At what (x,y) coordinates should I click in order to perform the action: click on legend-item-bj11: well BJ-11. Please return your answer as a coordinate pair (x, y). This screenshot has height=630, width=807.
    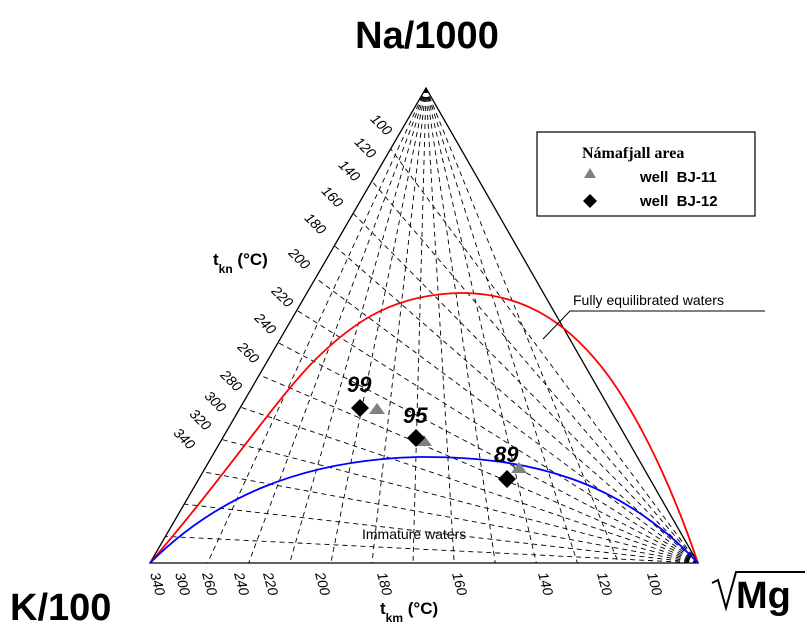
    Looking at the image, I should click on (678, 177).